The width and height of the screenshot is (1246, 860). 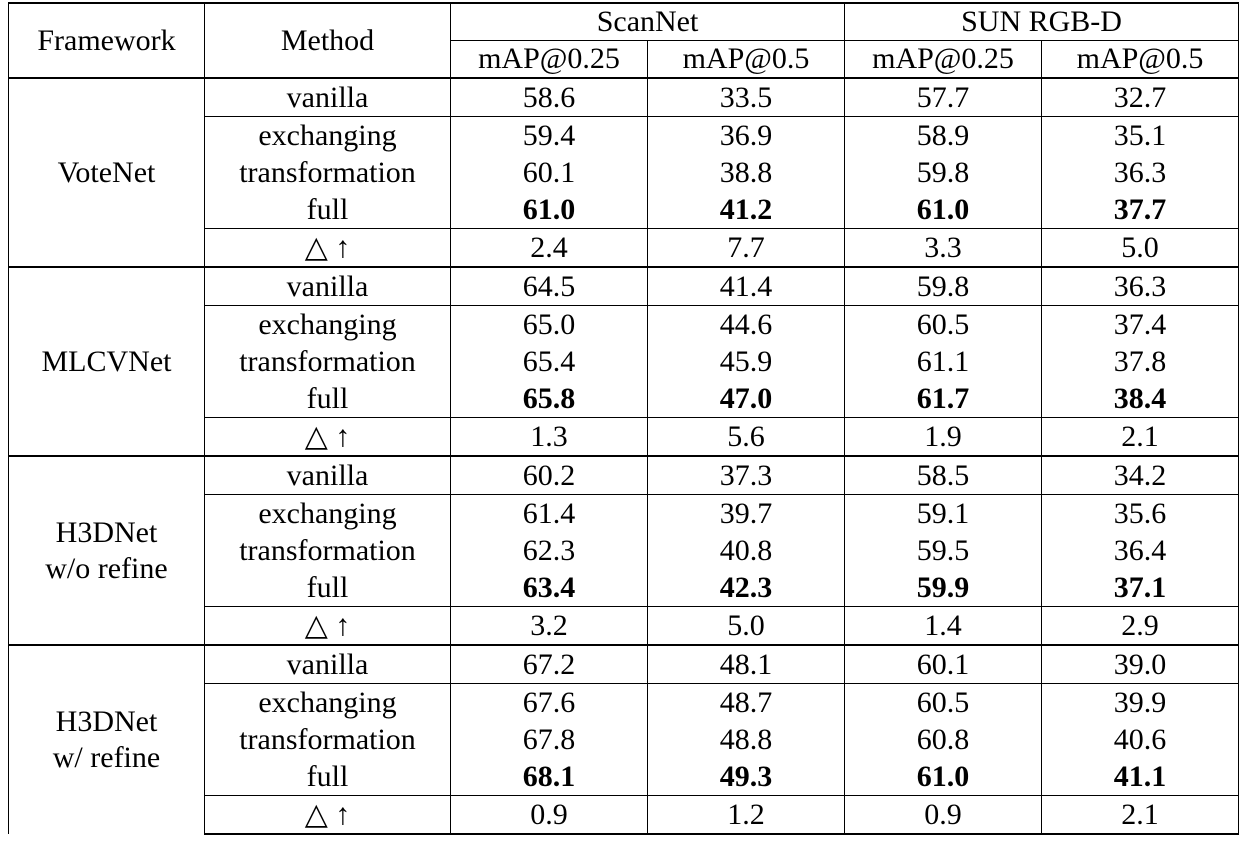 I want to click on value-cell: 59.1, so click(x=943, y=513).